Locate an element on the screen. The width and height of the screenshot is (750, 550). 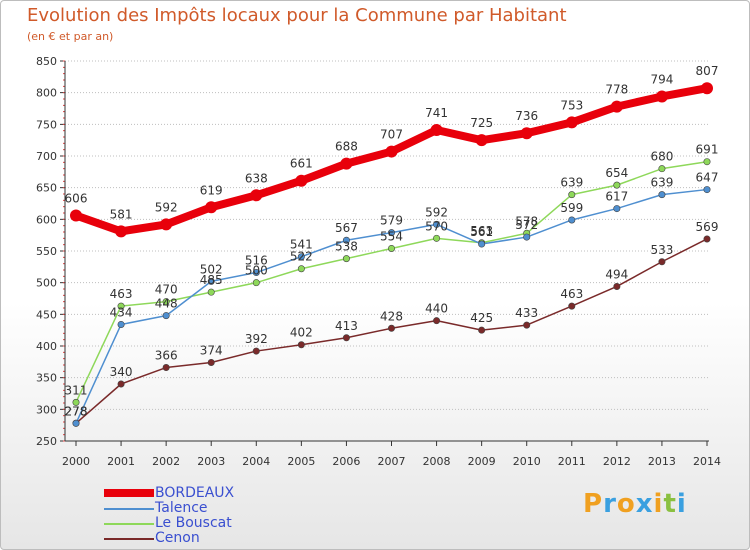
legend-item-le-bouscat: Le Bouscat is located at coordinates (204, 523).